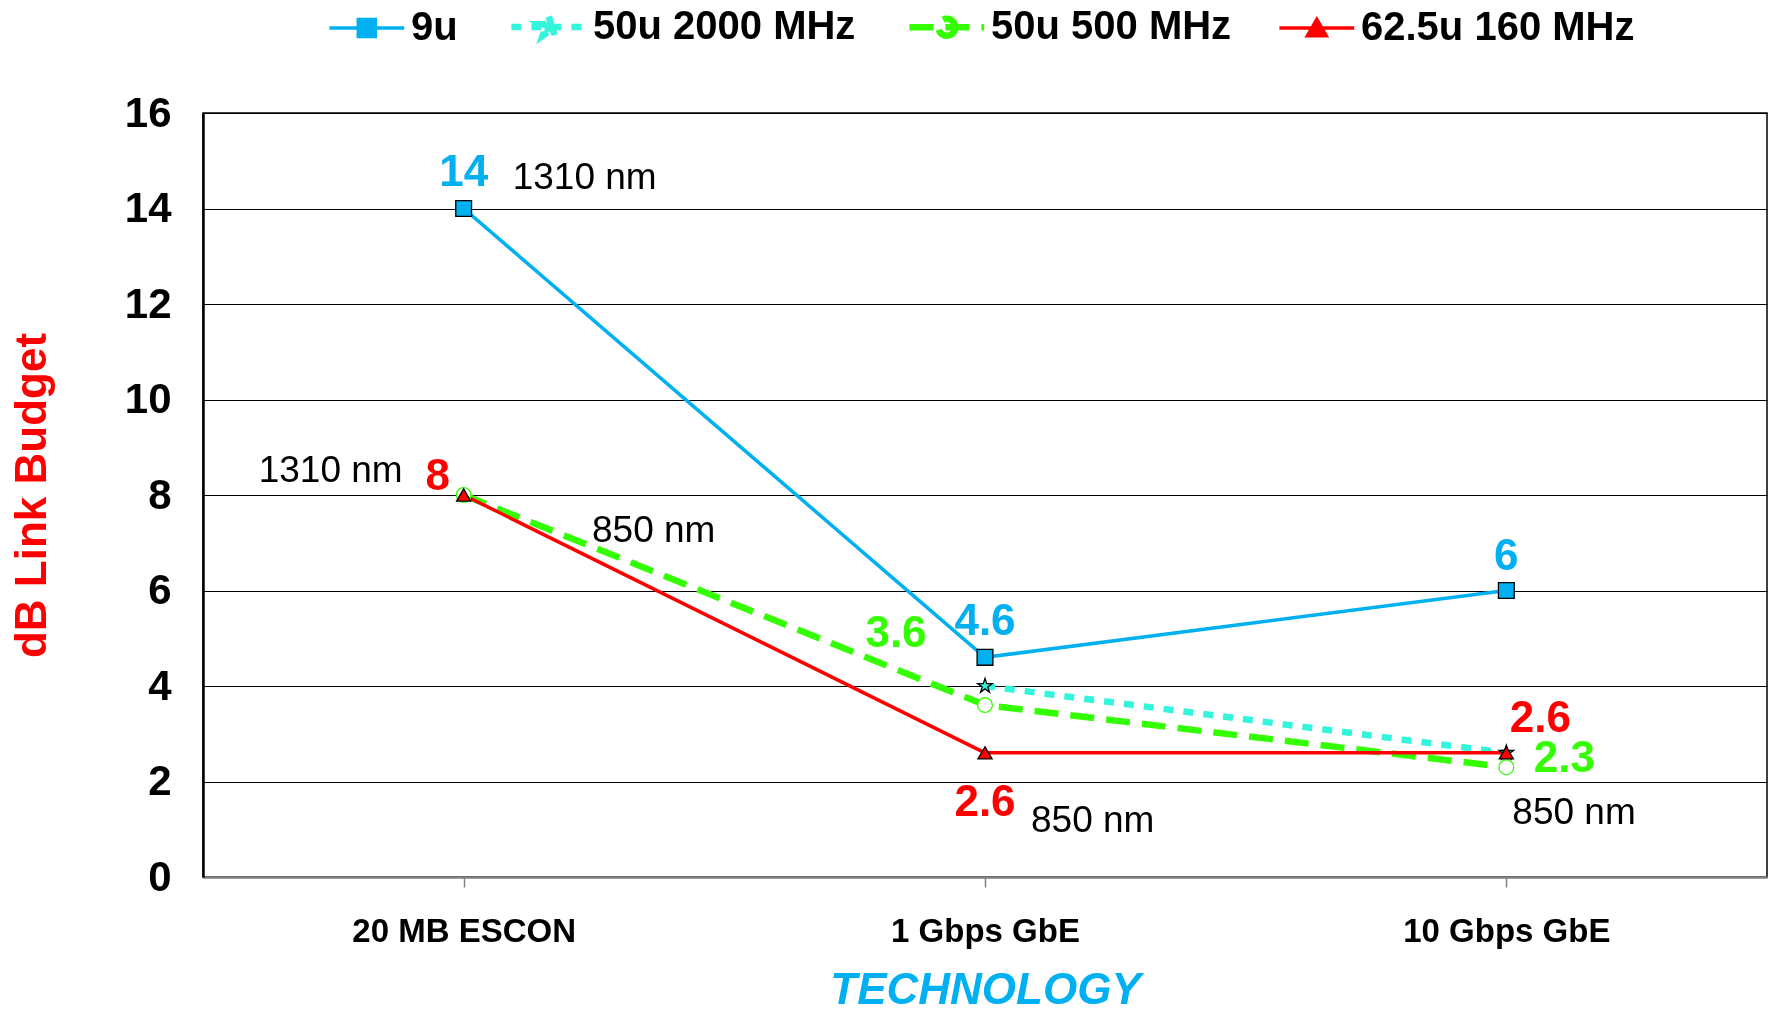 This screenshot has height=1019, width=1769. What do you see at coordinates (464, 170) in the screenshot?
I see `data-label: 14` at bounding box center [464, 170].